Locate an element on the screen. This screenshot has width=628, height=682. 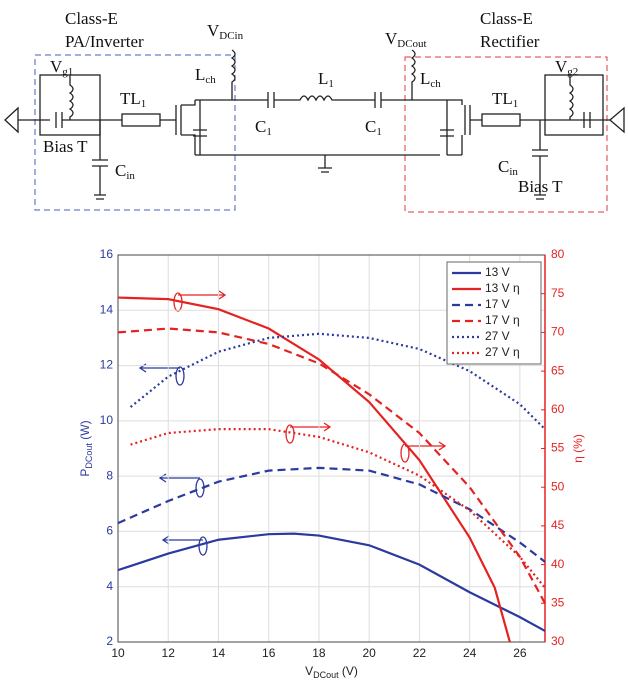
circuit-label: Rectifier is located at coordinates (510, 41).